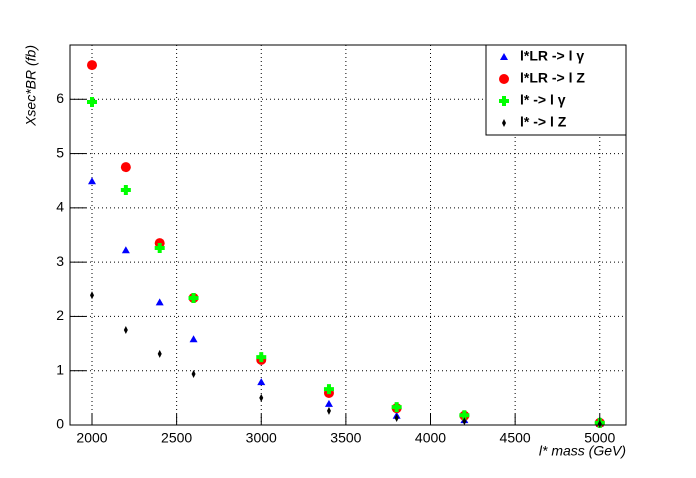 This screenshot has height=478, width=696. Describe the element at coordinates (60, 207) in the screenshot. I see `y-tick-label: 4` at that location.